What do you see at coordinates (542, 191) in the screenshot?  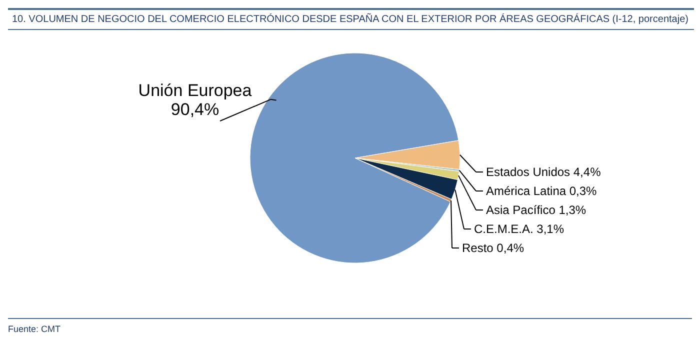 I see `slice-label: América Latina 0,3%` at bounding box center [542, 191].